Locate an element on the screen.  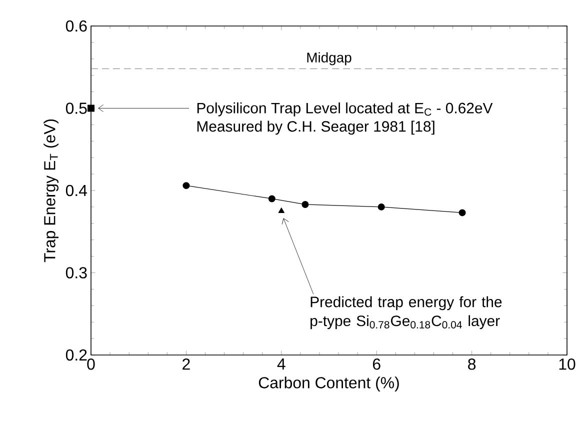
x-axis-title: Carbon Content (%) is located at coordinates (328, 384).